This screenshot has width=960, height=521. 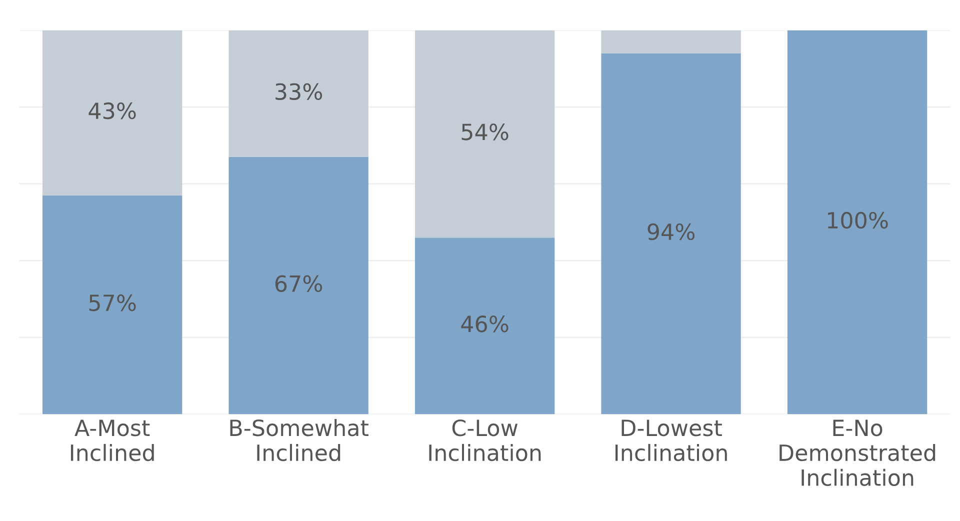 What do you see at coordinates (485, 440) in the screenshot?
I see `x-tick-label: C-Low Inclination` at bounding box center [485, 440].